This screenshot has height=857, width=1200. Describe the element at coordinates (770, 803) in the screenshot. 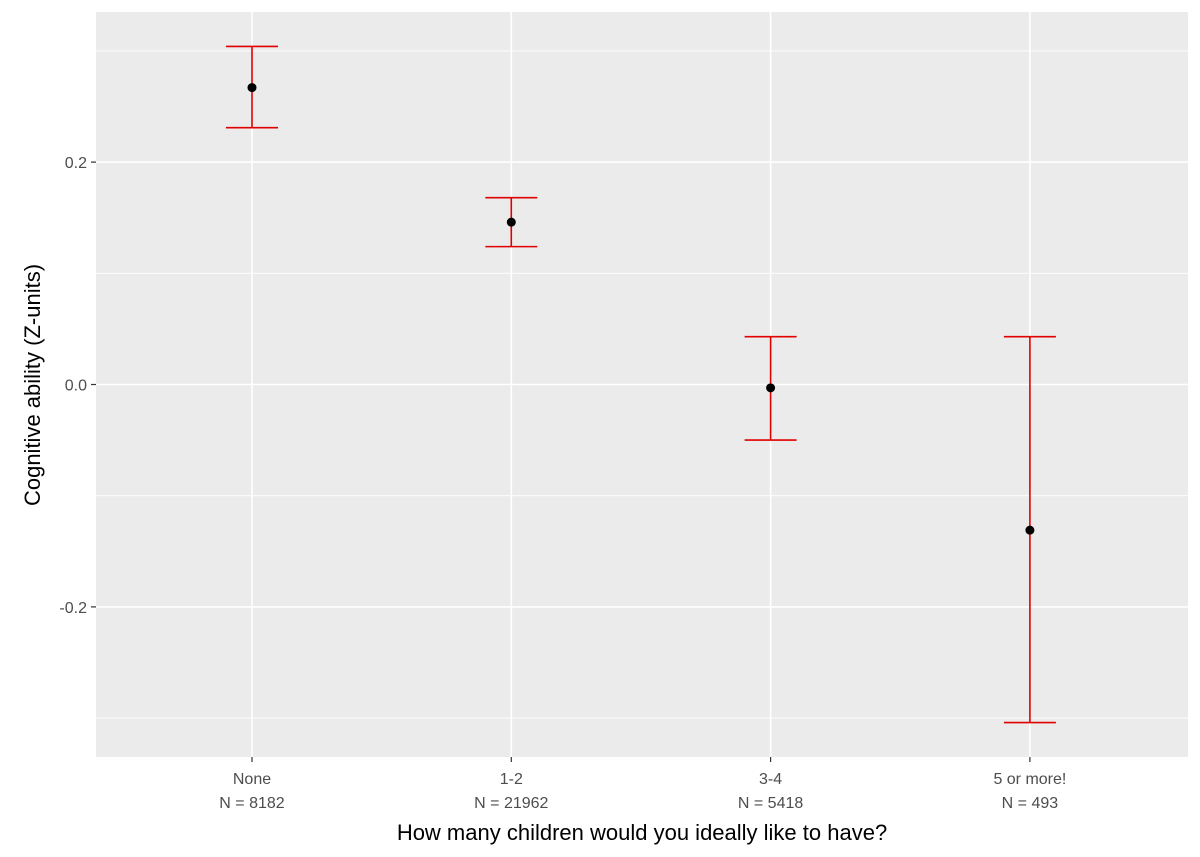

I see `x-tick-count-label: N = 5418` at that location.